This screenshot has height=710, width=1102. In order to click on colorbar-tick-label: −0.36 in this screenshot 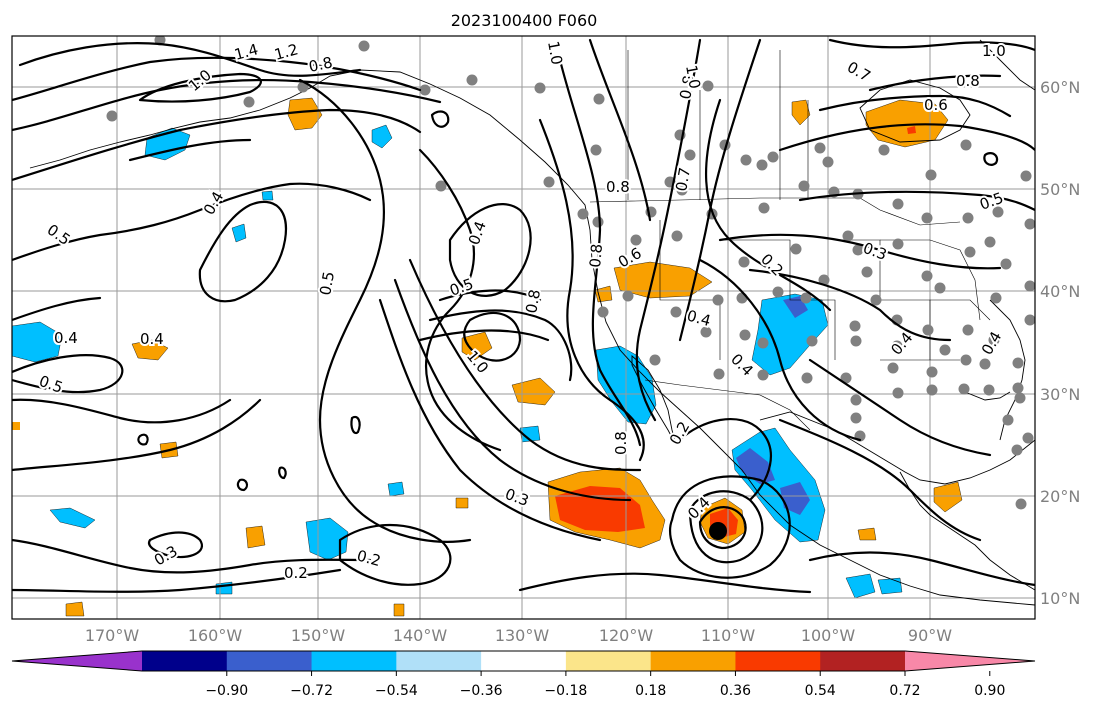, I will do `click(481, 691)`.